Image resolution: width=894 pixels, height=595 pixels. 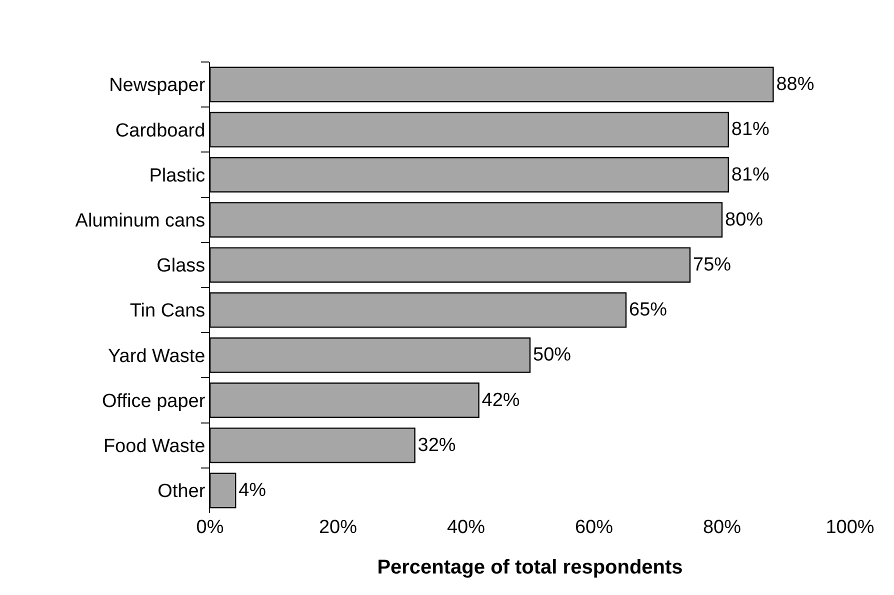 I want to click on x-axis-title: Percentage of total respondents, so click(x=530, y=567).